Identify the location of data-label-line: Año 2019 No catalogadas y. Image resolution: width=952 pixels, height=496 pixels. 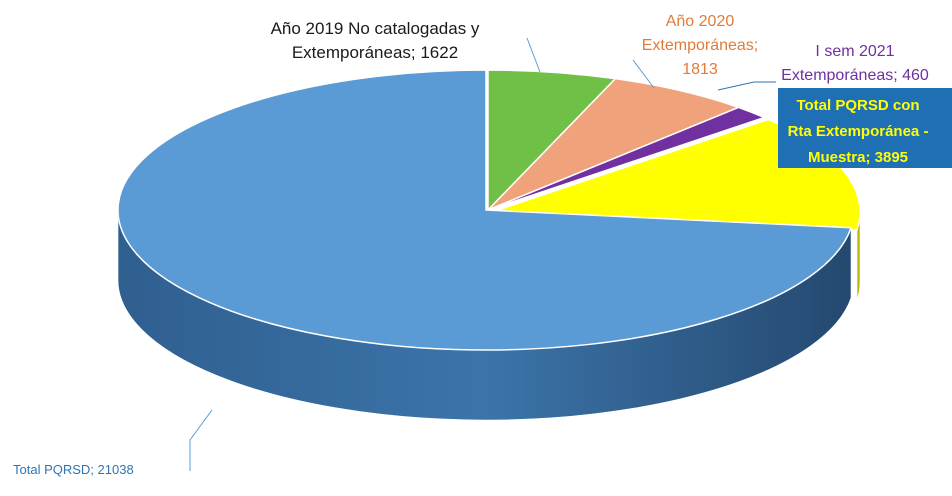
(375, 28).